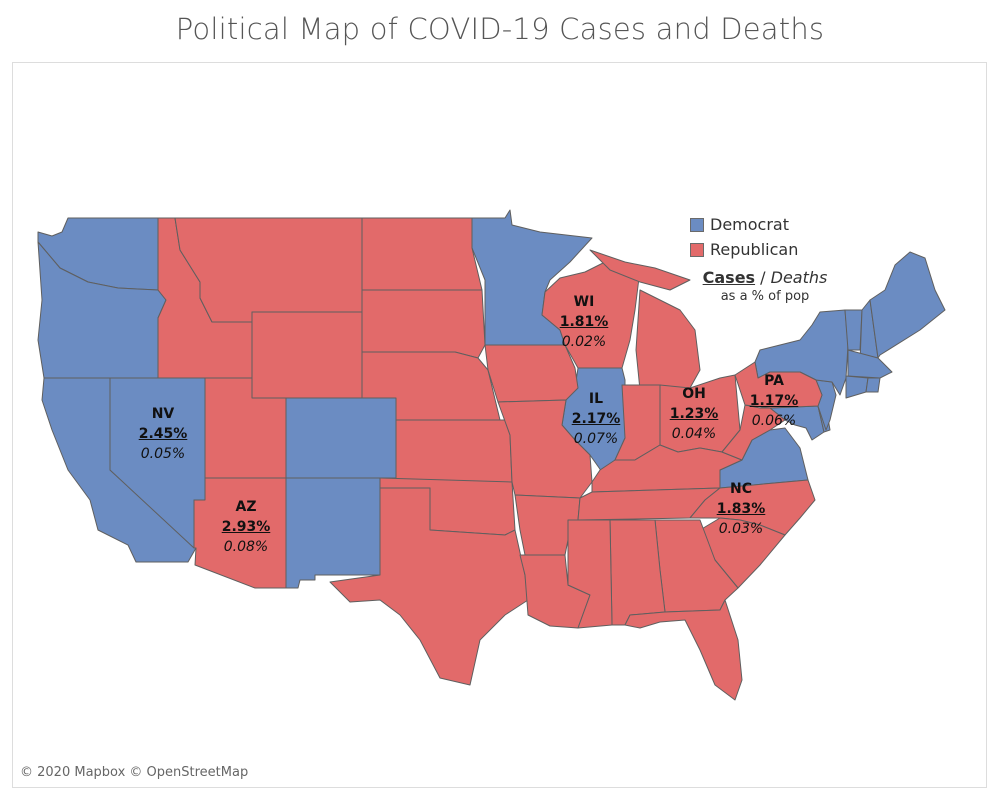 The height and width of the screenshot is (800, 1000). I want to click on state-abbr: WI, so click(584, 302).